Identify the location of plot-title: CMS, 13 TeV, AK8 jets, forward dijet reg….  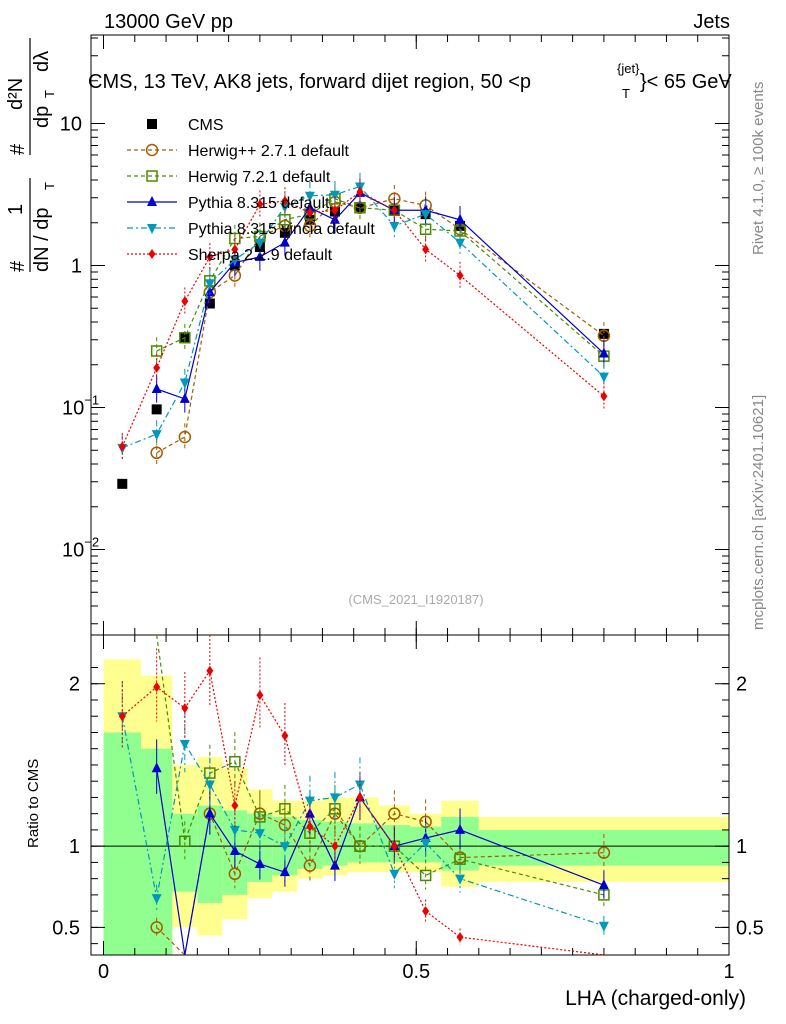
(410, 81).